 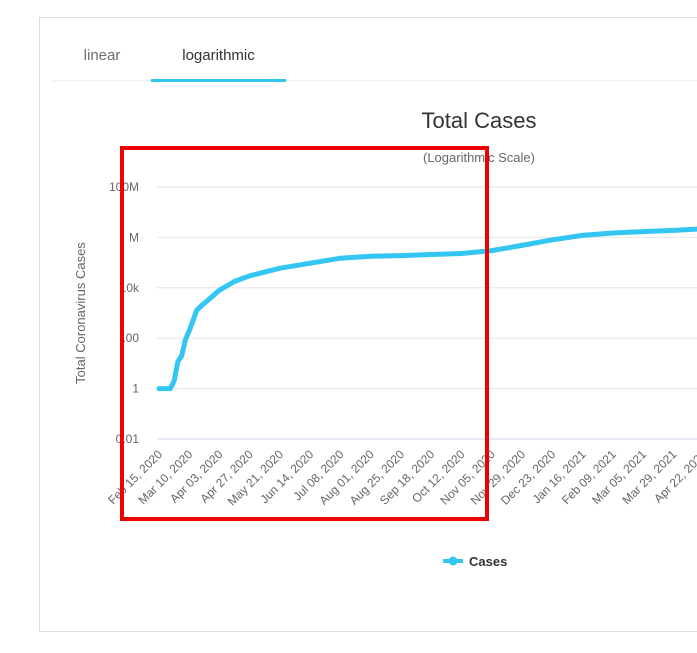 What do you see at coordinates (135, 389) in the screenshot?
I see `y-tick-label: 1` at bounding box center [135, 389].